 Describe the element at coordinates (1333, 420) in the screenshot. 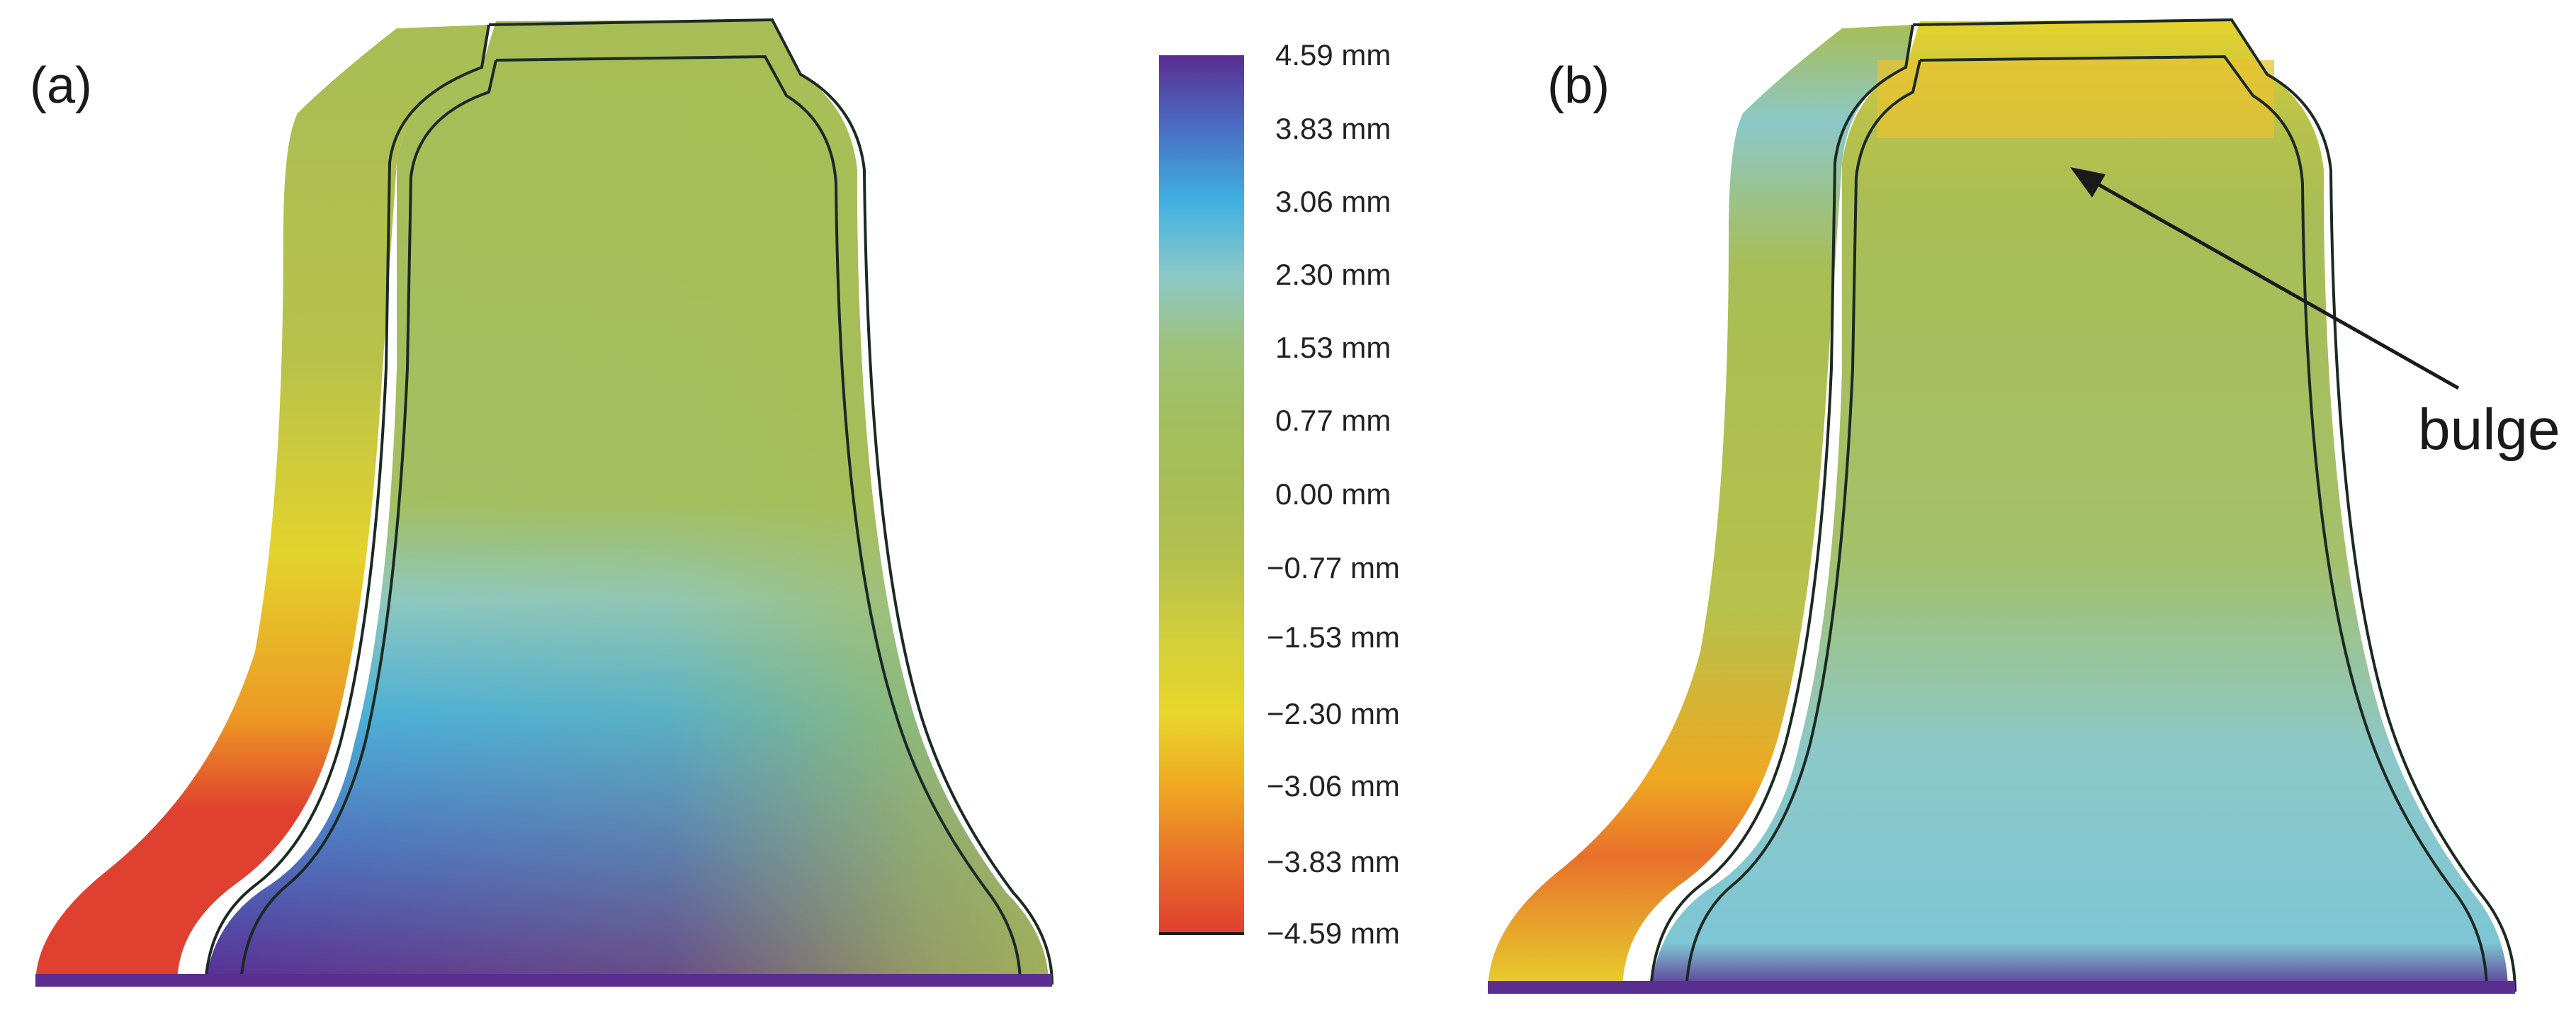

I see `colorbar-tick-label: 0.77 mm` at that location.